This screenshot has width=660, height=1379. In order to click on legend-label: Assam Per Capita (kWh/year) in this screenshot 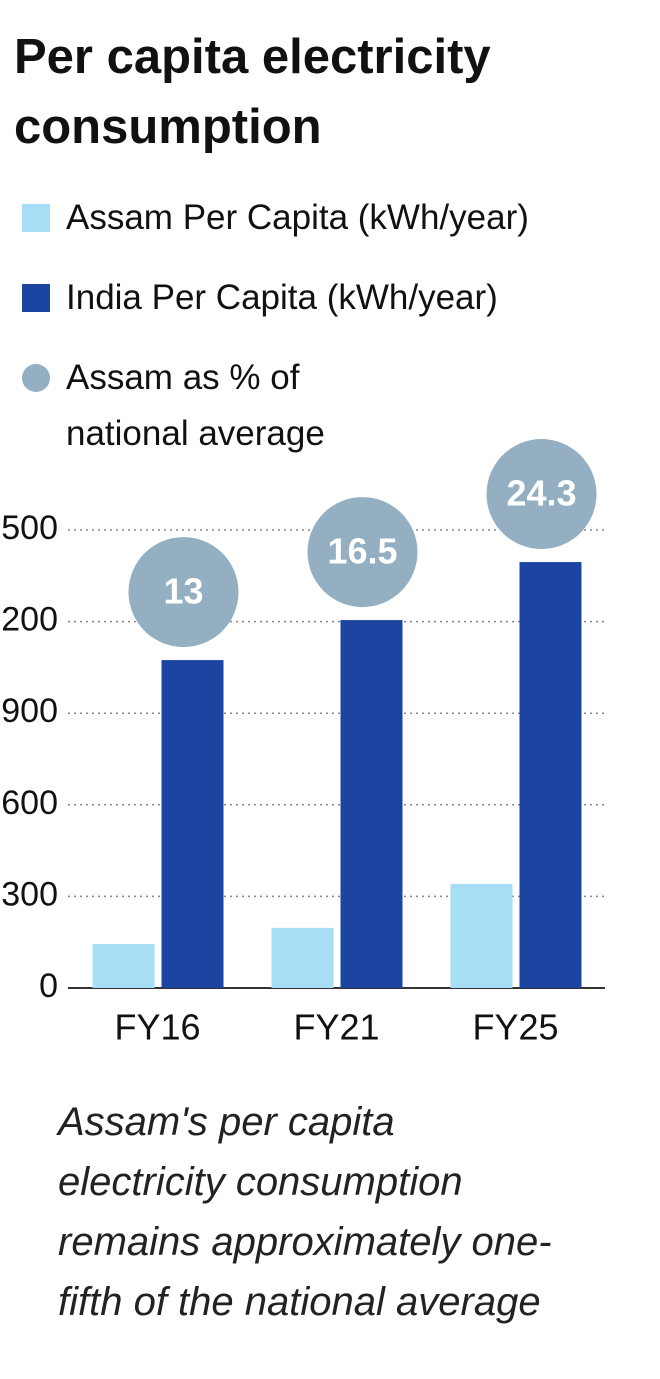, I will do `click(297, 217)`.